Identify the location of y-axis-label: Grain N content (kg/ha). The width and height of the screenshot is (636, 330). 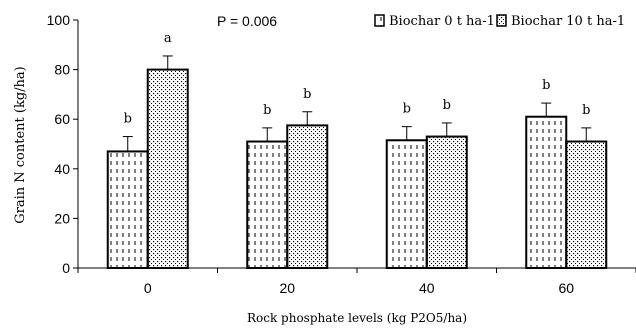
(20, 145).